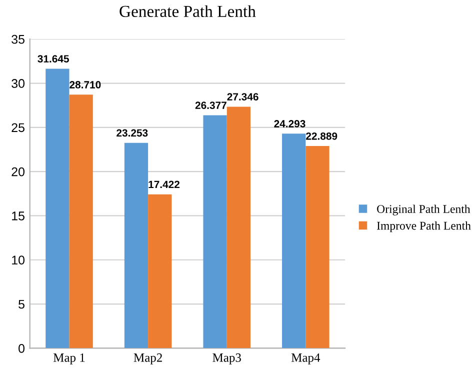 This screenshot has width=474, height=376. Describe the element at coordinates (423, 226) in the screenshot. I see `legend-label: Improve Path Lenth` at that location.